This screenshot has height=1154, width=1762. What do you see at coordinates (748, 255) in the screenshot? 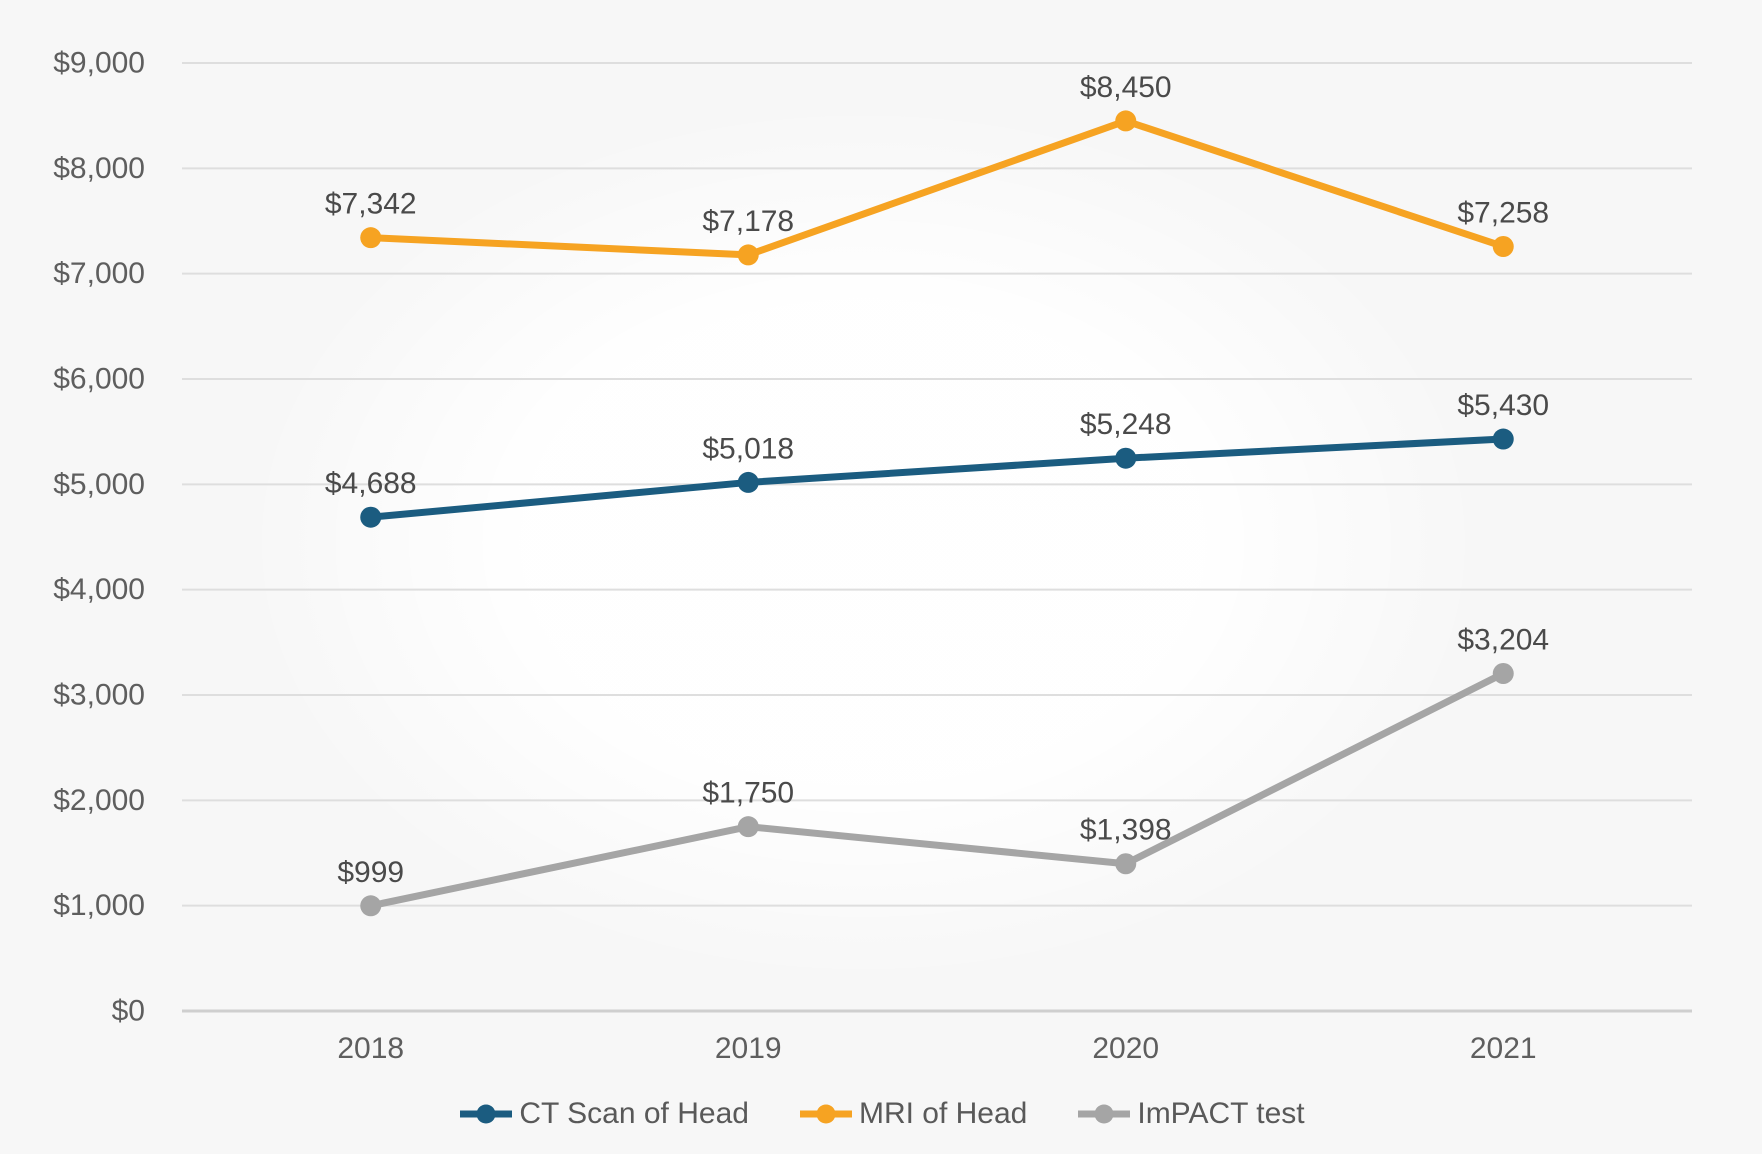
I see `data-point-mri-of-head-2019` at bounding box center [748, 255].